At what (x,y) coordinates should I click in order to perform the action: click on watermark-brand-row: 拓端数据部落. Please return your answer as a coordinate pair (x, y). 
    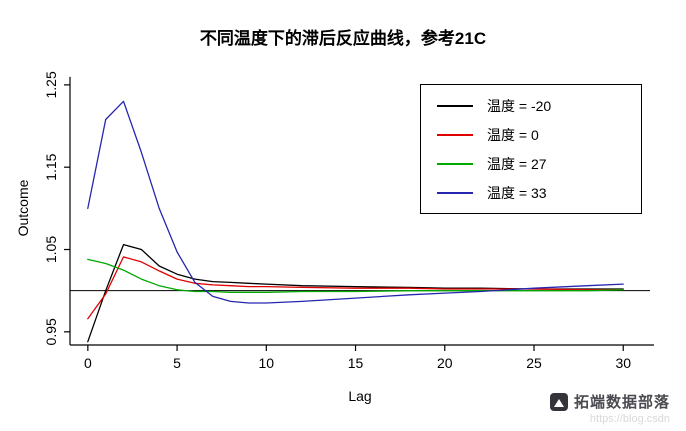
    Looking at the image, I should click on (609, 401).